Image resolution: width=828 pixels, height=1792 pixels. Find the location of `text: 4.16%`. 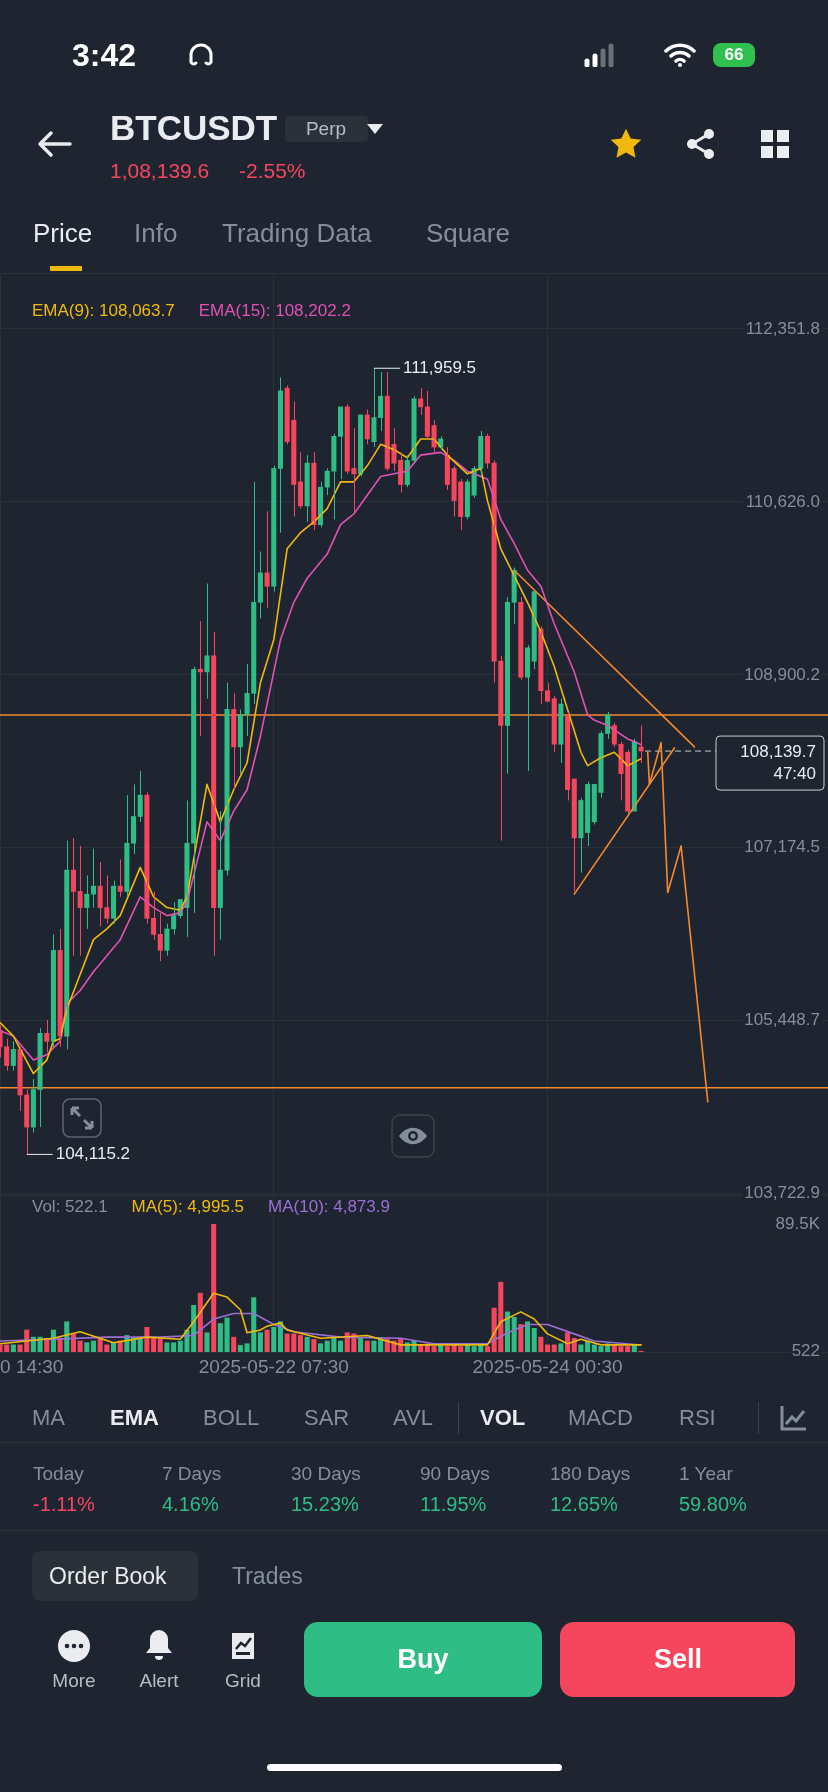

text: 4.16% is located at coordinates (190, 1504).